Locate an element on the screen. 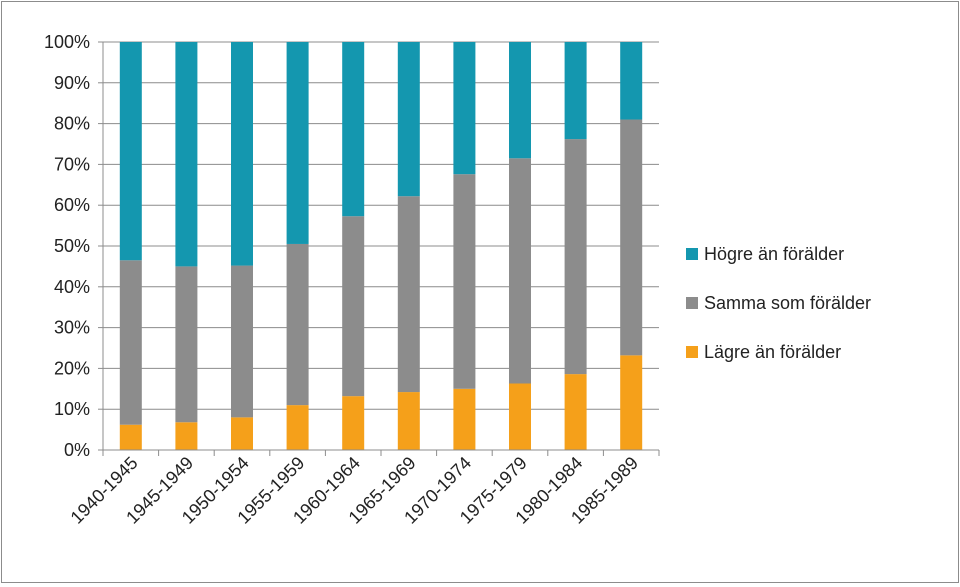 This screenshot has height=587, width=960. legend-item: Högre än förälder is located at coordinates (765, 254).